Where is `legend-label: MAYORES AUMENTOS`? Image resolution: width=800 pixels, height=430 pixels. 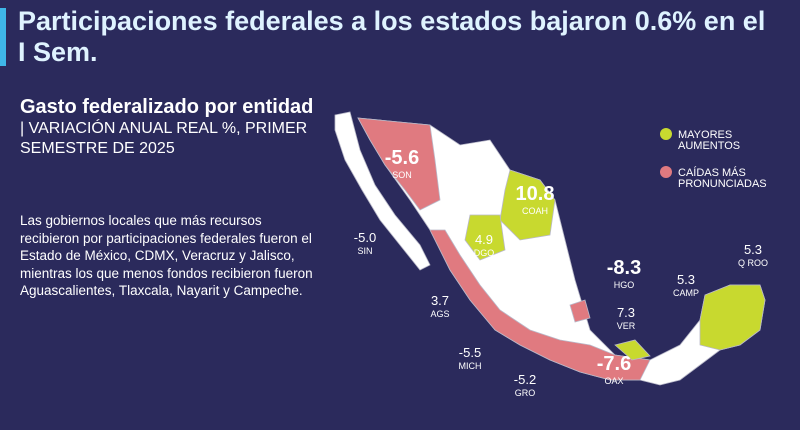 legend-label: MAYORES AUMENTOS is located at coordinates (709, 140).